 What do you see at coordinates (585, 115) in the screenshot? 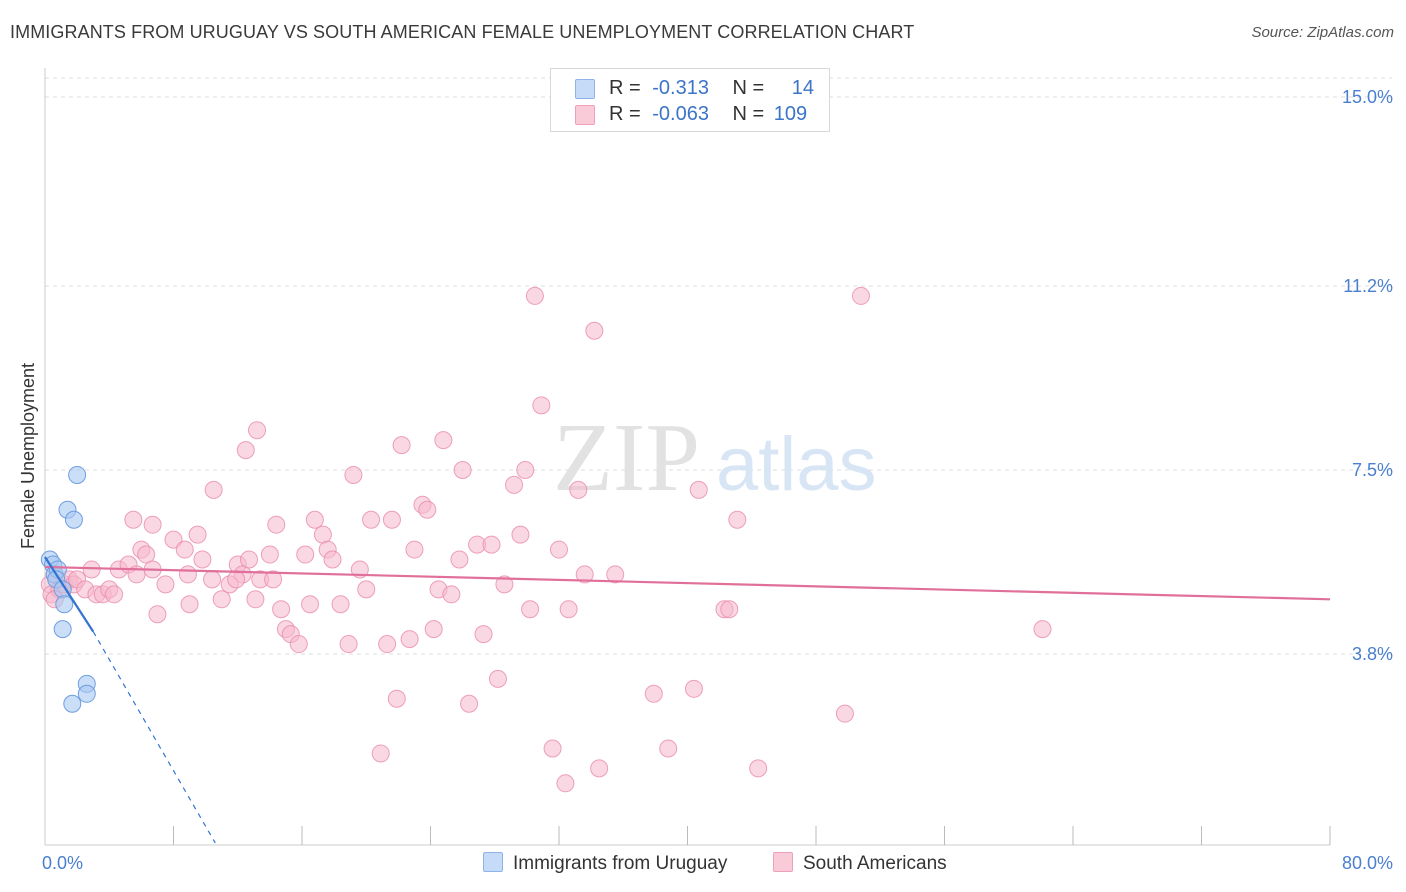
I see `legend-swatch-south` at bounding box center [585, 115].